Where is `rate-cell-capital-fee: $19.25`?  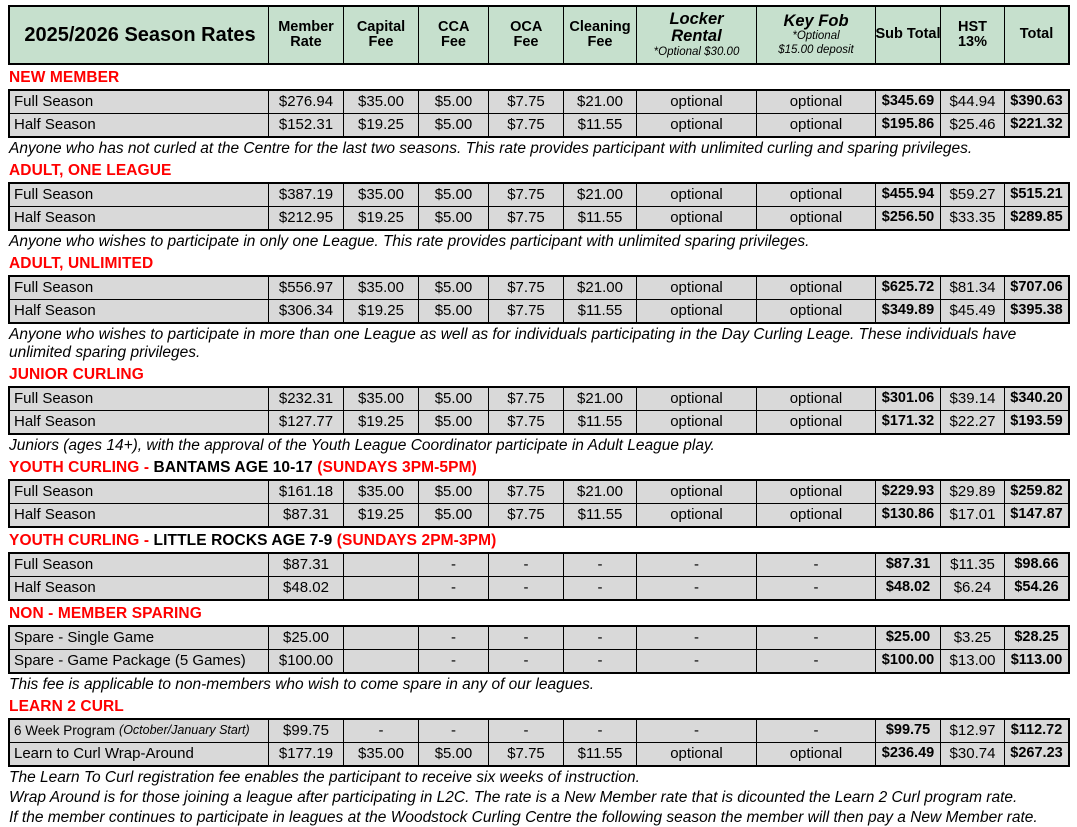
rate-cell-capital-fee: $19.25 is located at coordinates (381, 311).